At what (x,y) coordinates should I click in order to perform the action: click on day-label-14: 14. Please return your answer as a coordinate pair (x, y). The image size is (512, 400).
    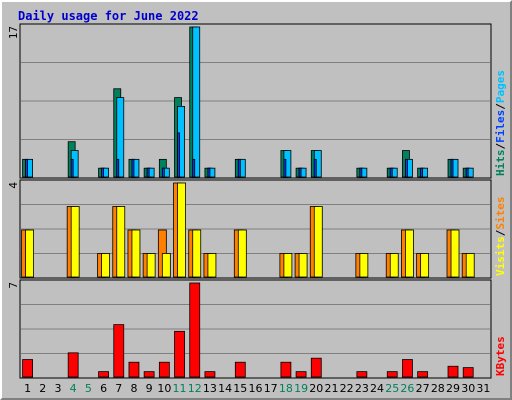
    Looking at the image, I should click on (225, 388).